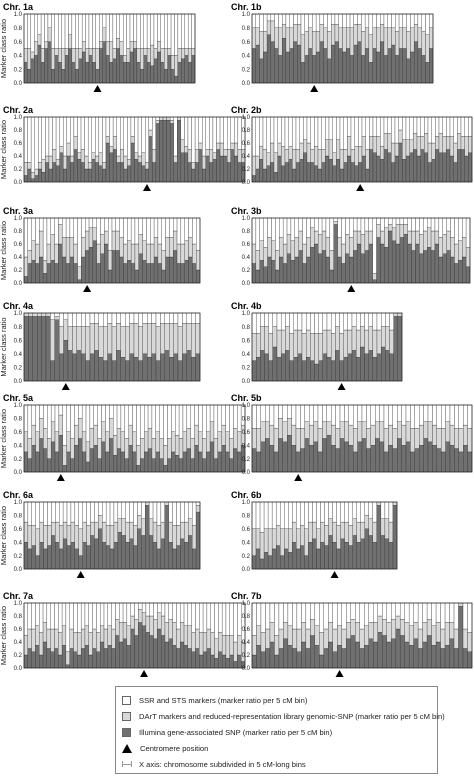 The height and width of the screenshot is (779, 474). I want to click on y-tick-label: 1.0, so click(18, 503).